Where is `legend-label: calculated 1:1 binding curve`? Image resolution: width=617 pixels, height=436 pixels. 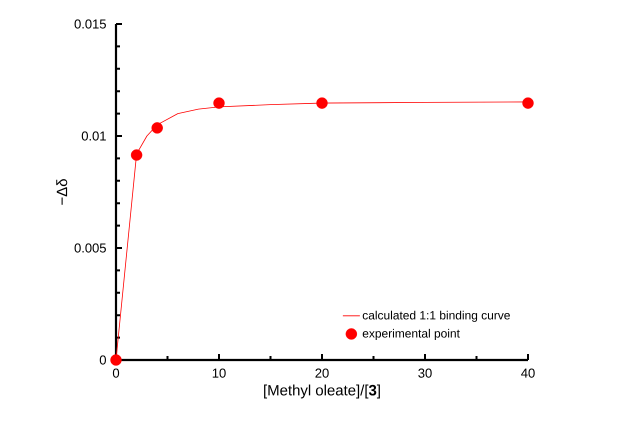
legend-label: calculated 1:1 binding curve is located at coordinates (436, 316).